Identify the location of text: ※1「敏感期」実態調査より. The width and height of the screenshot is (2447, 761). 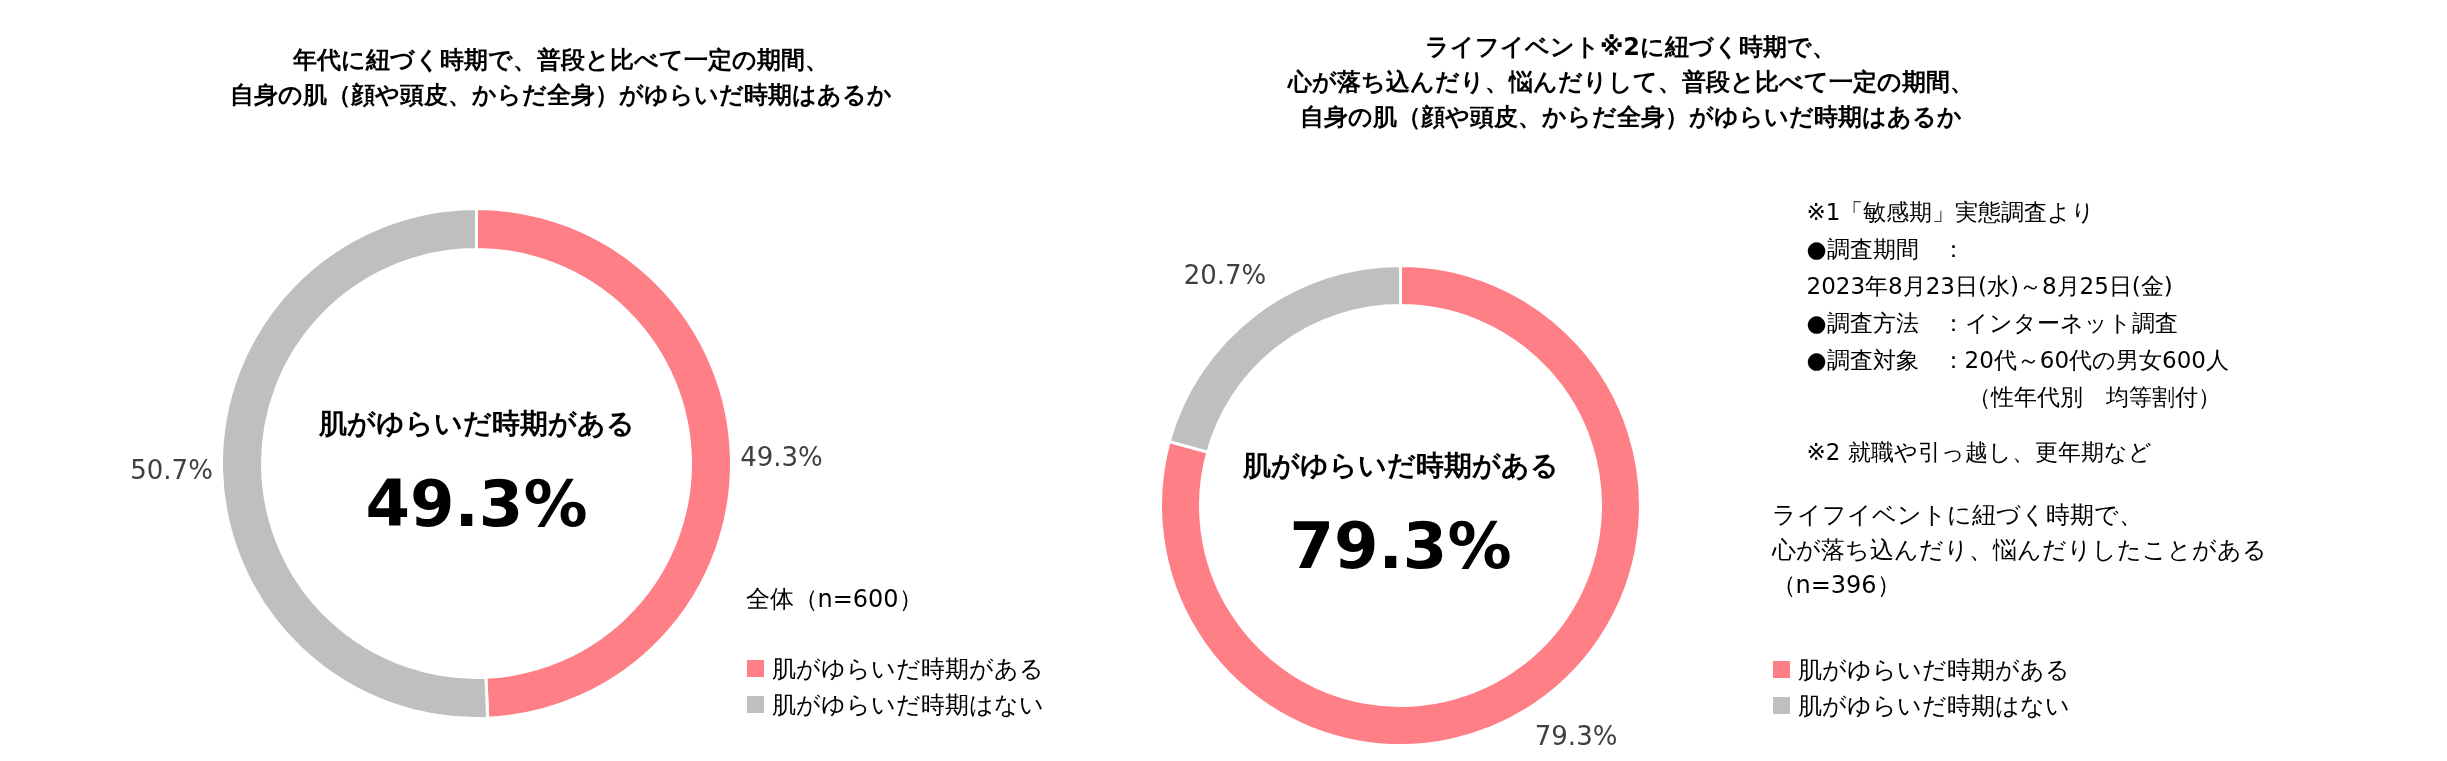
(1951, 211).